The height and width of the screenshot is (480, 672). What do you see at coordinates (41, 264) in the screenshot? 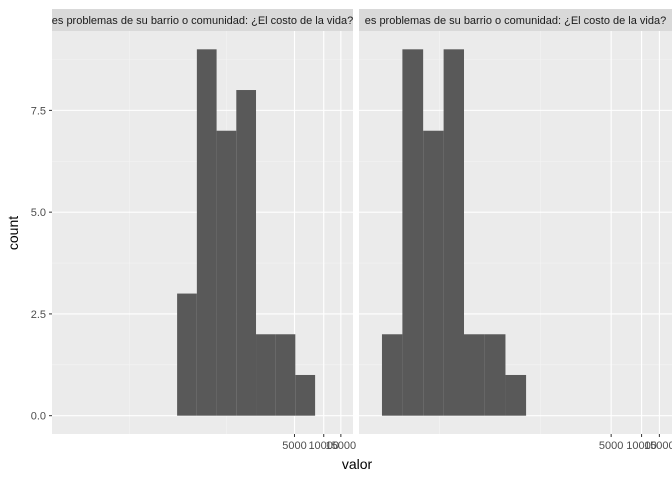
I see `y-axis: 0.0 2.5 5.0 7.5` at bounding box center [41, 264].